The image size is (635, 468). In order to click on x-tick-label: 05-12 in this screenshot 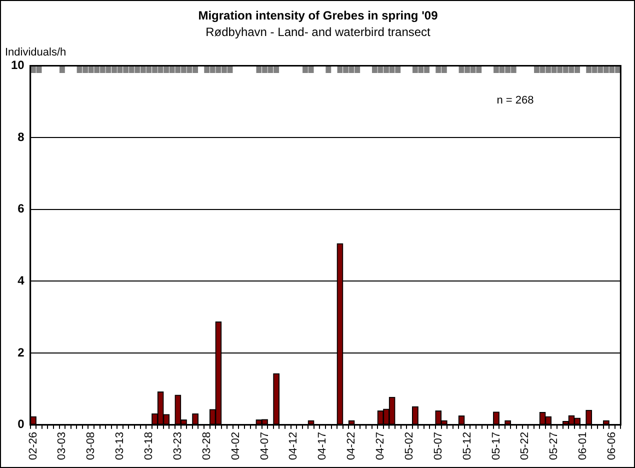, I will do `click(467, 446)`.